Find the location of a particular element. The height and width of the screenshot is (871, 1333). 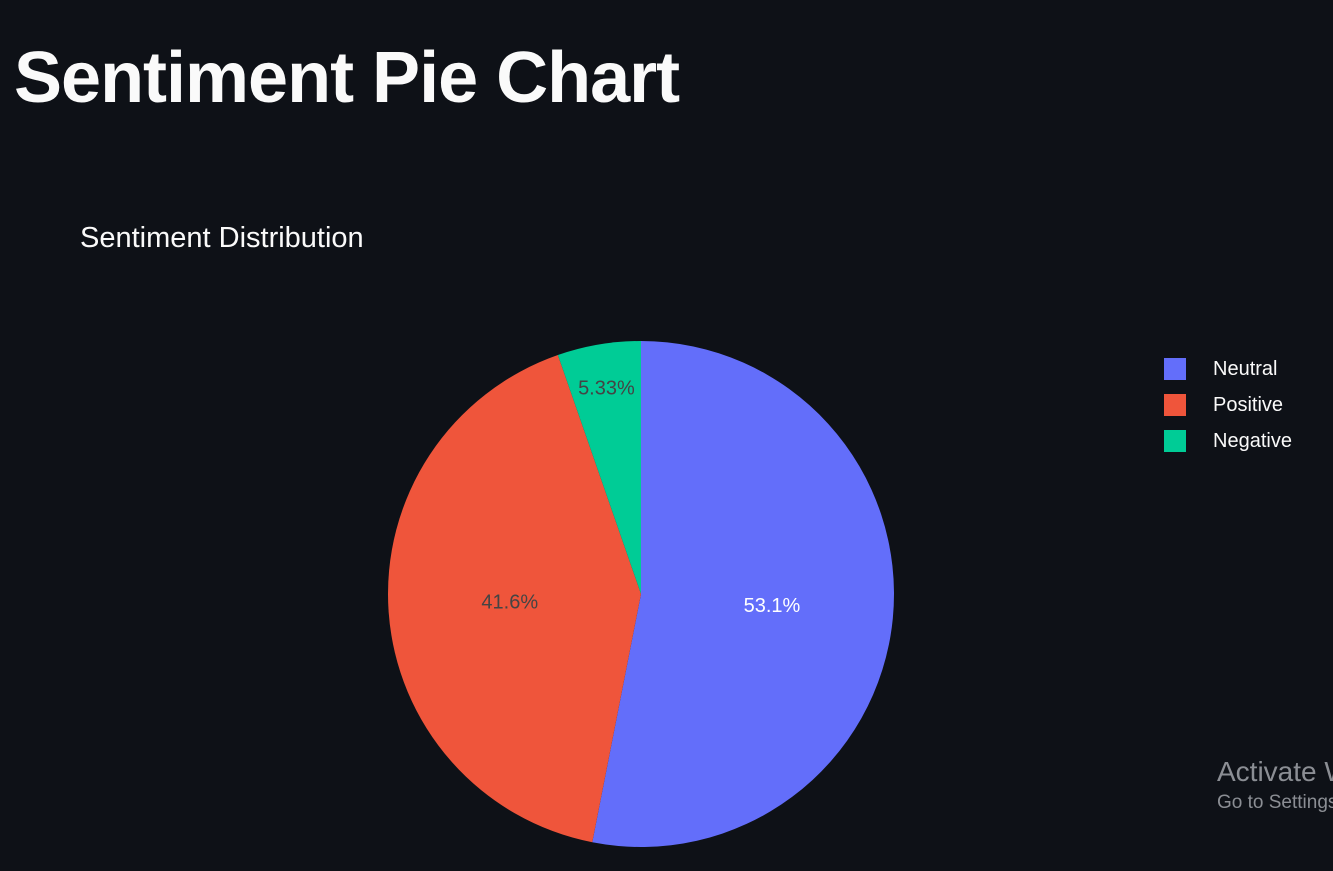

pie-label-negative: 5.33% is located at coordinates (606, 389).